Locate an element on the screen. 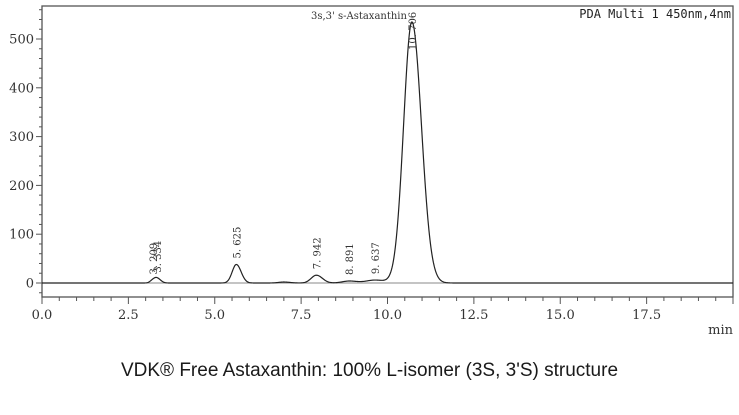 This screenshot has height=415, width=739. peak-retention-time: 8. 891 is located at coordinates (350, 259).